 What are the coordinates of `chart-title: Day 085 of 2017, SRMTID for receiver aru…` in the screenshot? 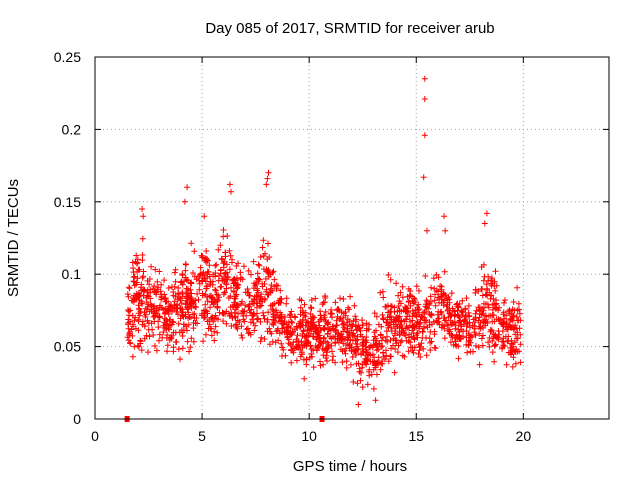 It's located at (349, 28).